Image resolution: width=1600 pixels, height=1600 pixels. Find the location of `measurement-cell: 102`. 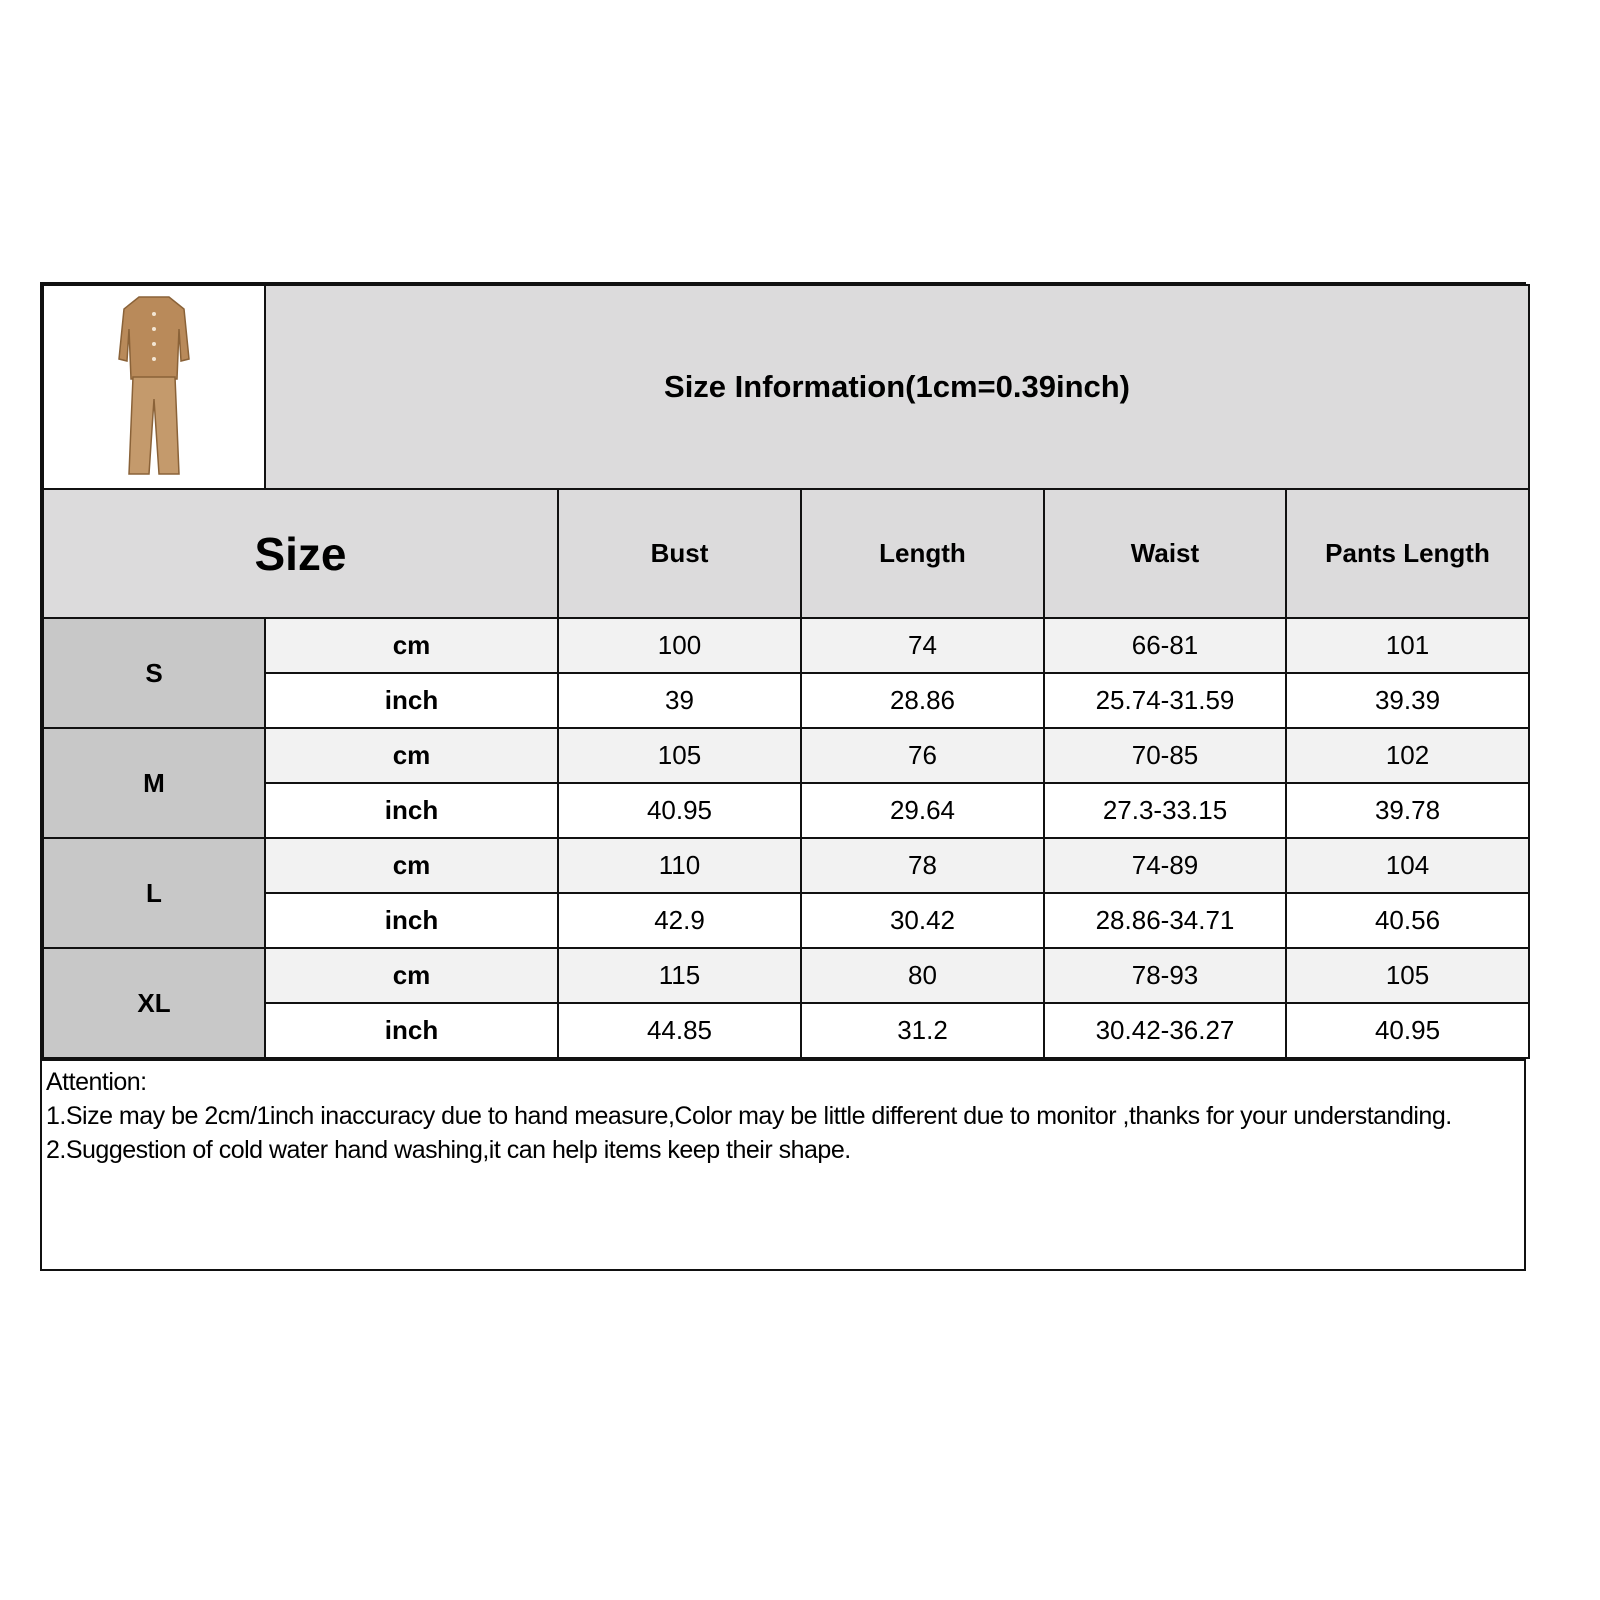

measurement-cell: 102 is located at coordinates (1407, 755).